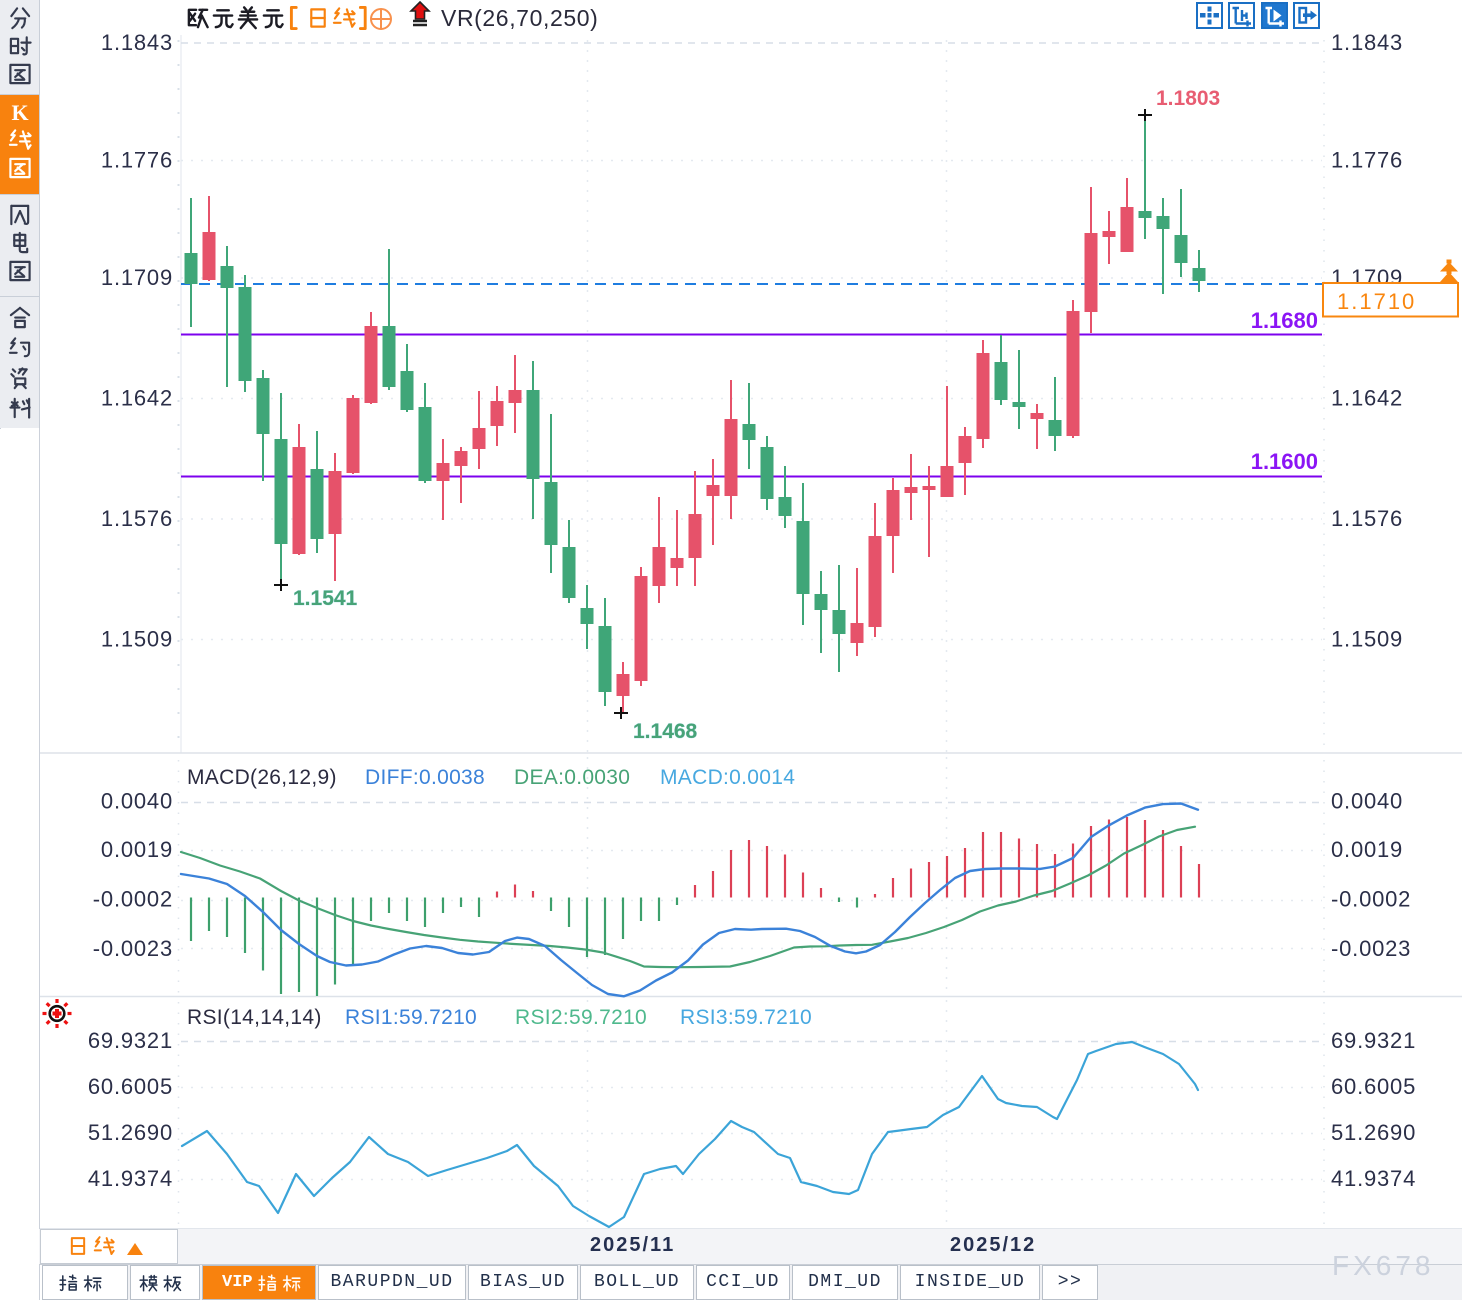  I want to click on svg-text: 1.1710, so click(1376, 301).